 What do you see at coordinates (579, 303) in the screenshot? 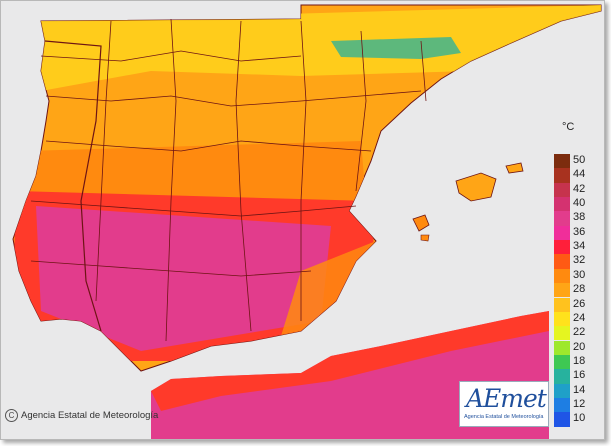
I see `legend-label: 26` at bounding box center [579, 303].